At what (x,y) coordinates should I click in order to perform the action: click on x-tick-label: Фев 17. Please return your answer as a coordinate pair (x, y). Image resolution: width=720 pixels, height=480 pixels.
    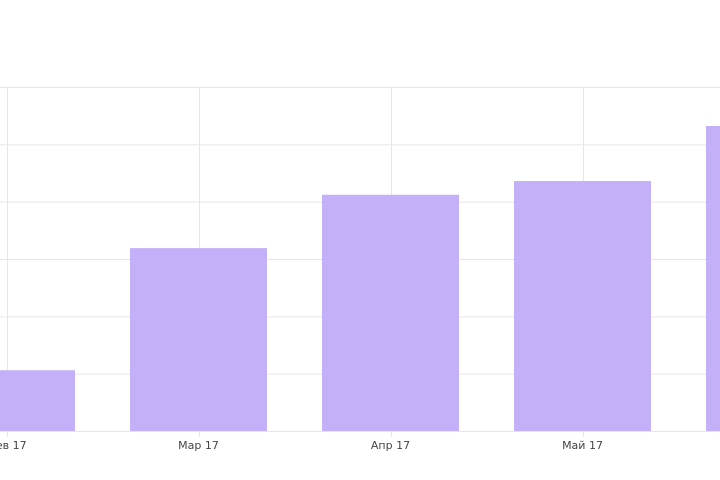
    Looking at the image, I should click on (13, 445).